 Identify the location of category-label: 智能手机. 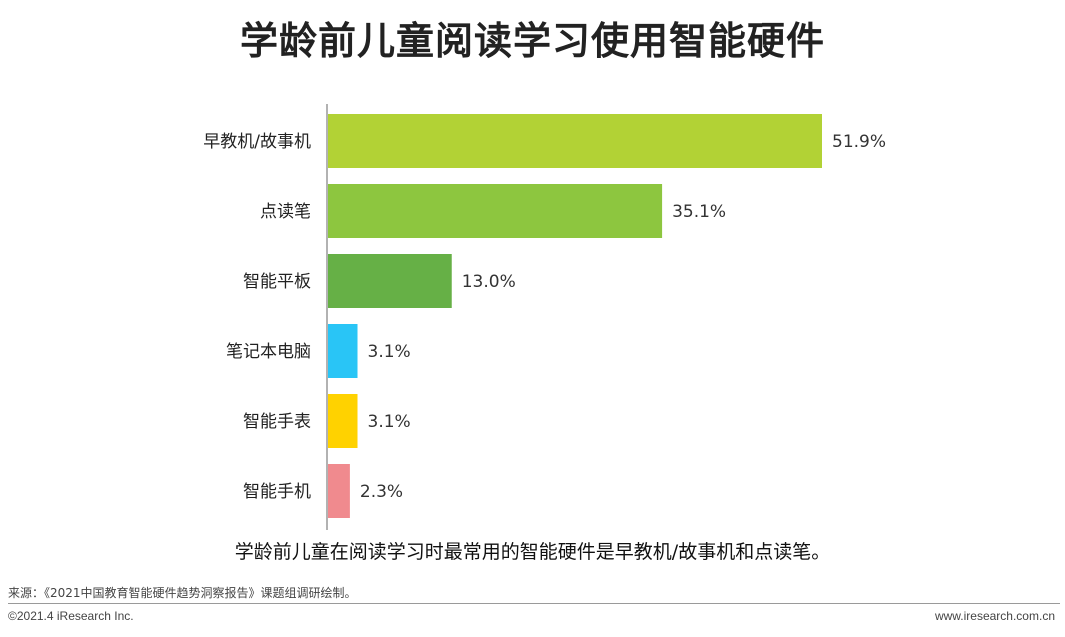
(277, 492).